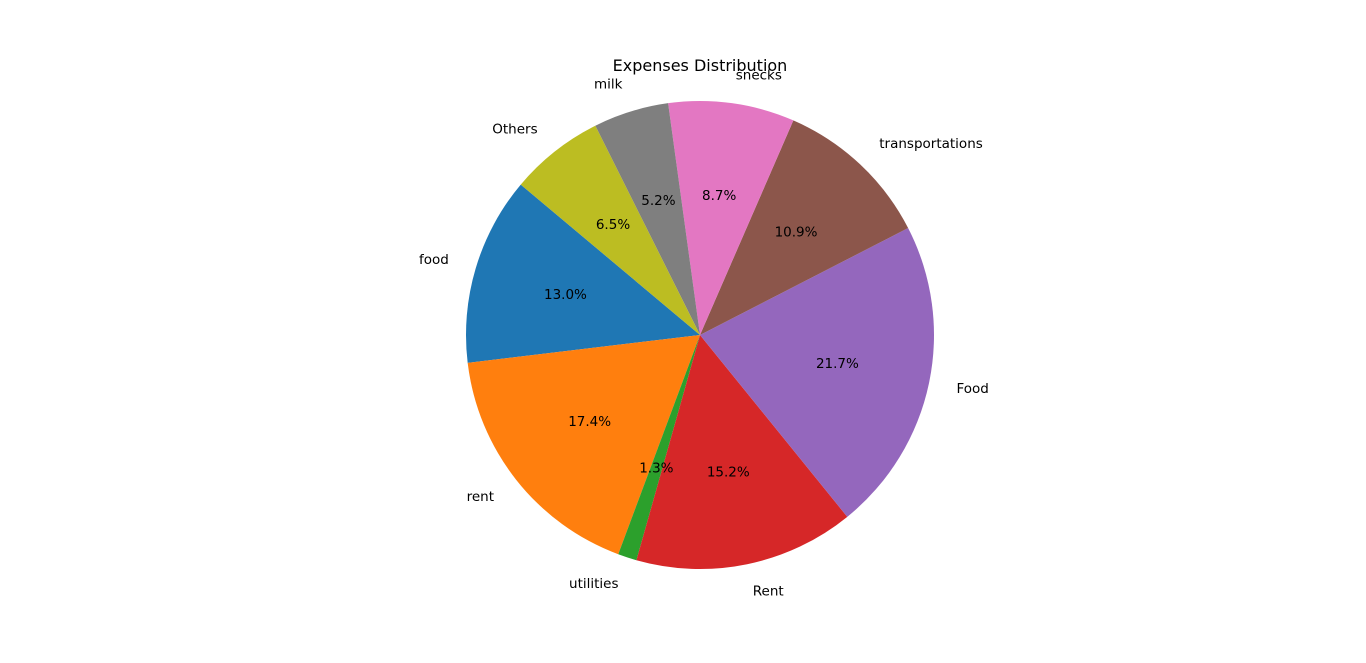 This screenshot has width=1366, height=663. I want to click on slice-percent-food-4: 21.7%, so click(837, 364).